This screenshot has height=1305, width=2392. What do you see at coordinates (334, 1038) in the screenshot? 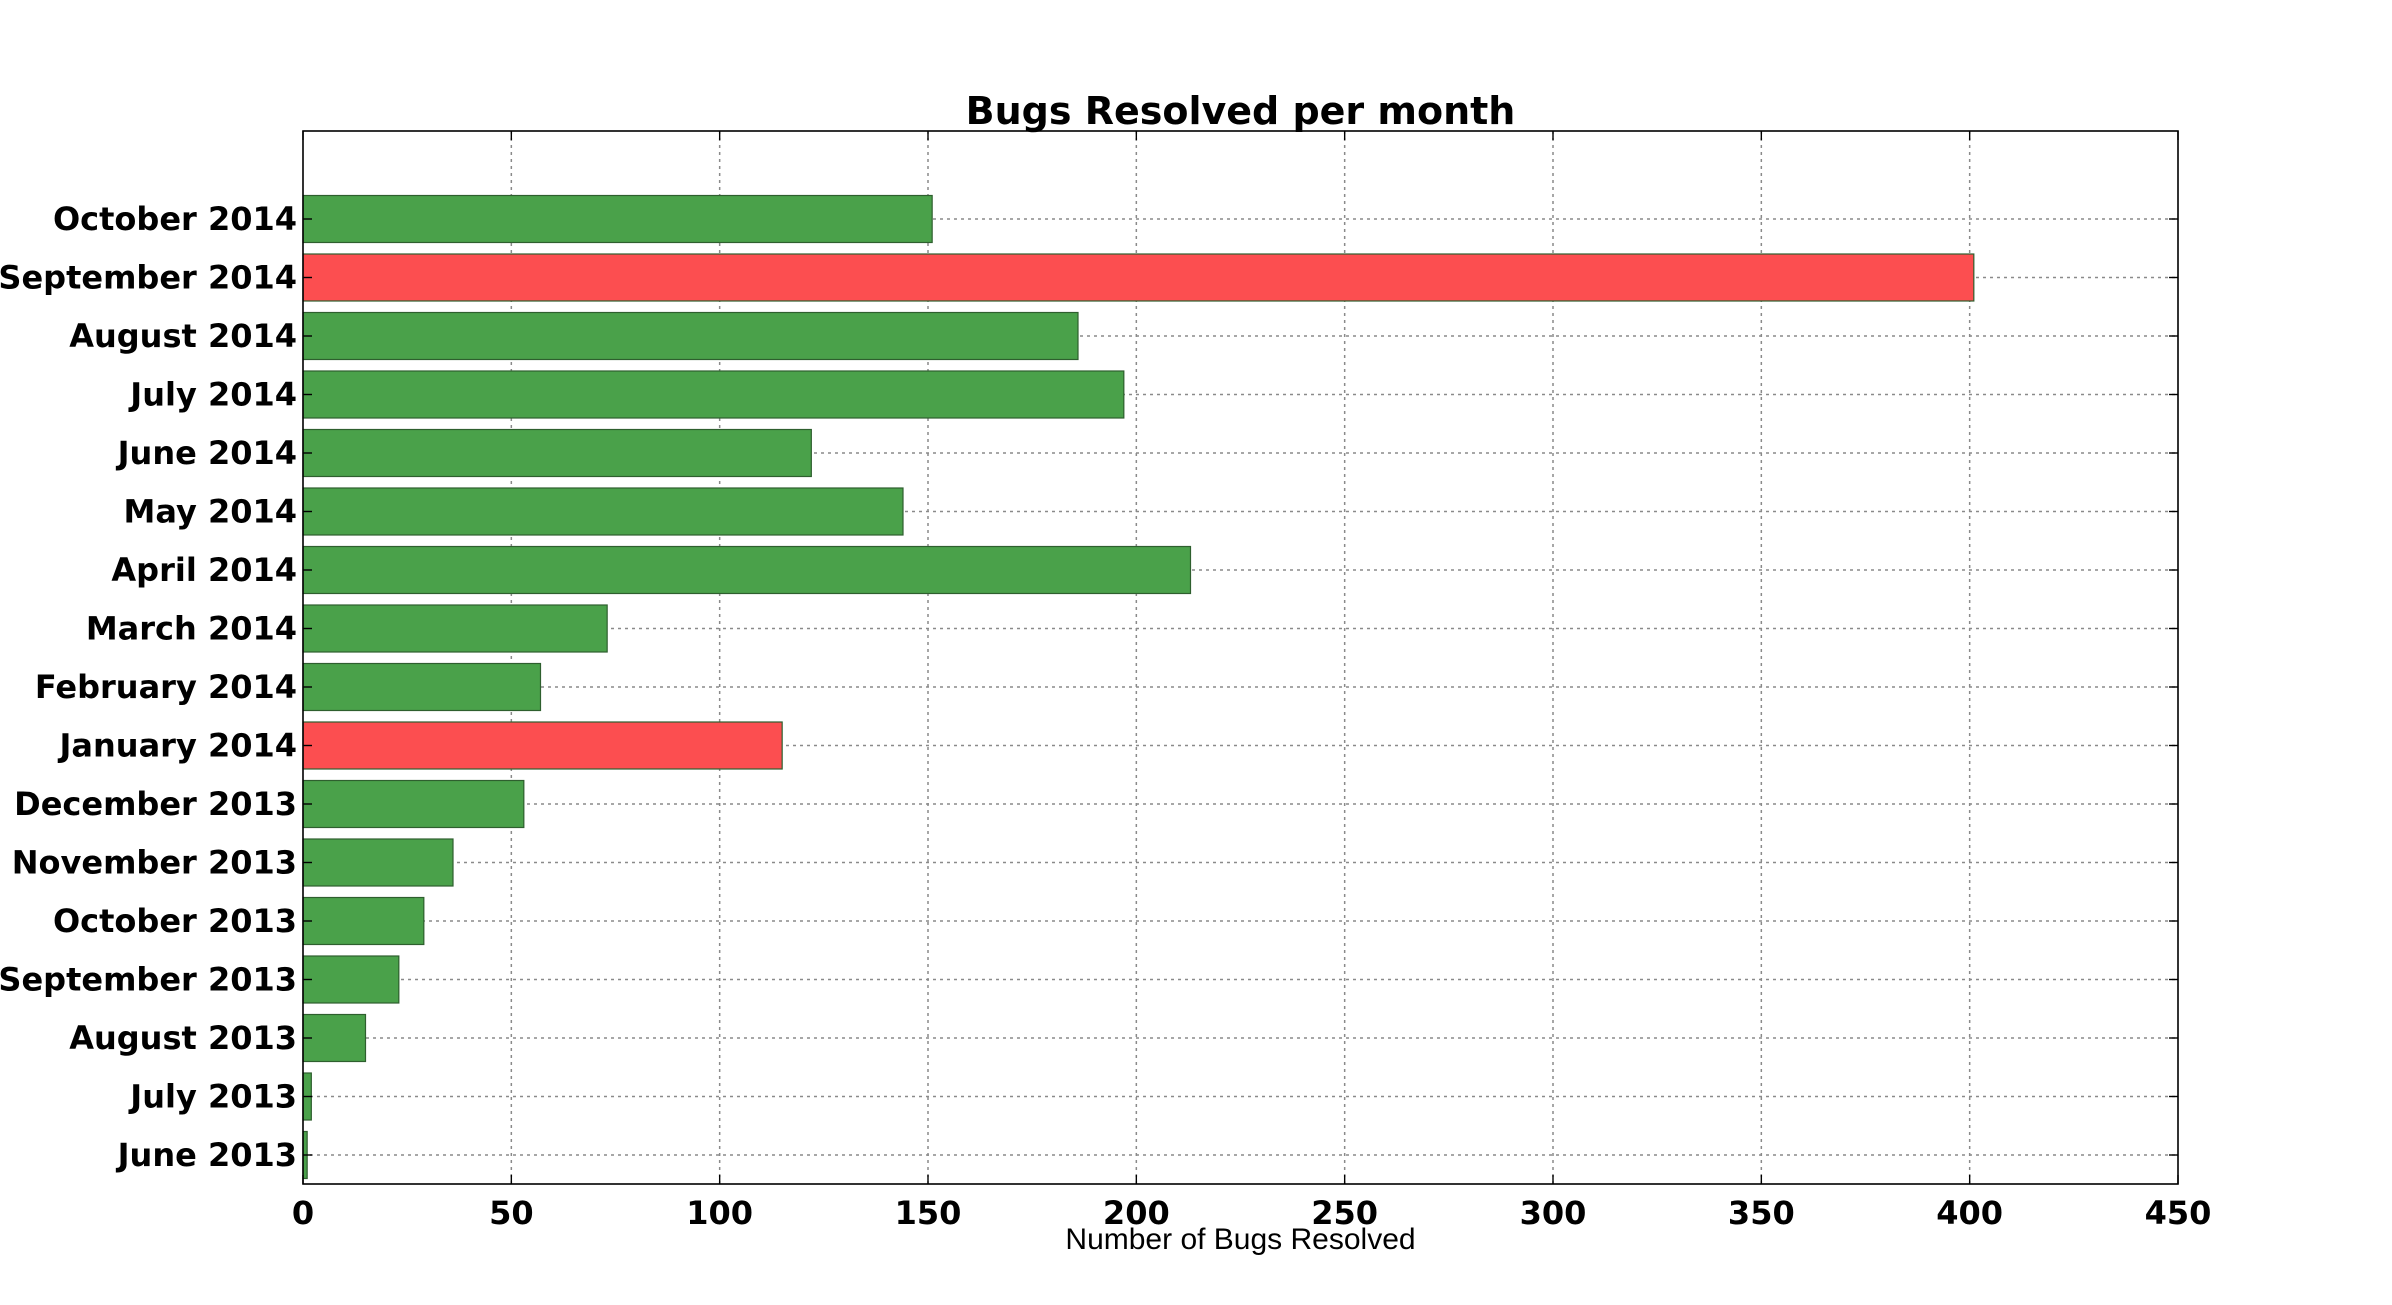
I see `bar-august-2013` at bounding box center [334, 1038].